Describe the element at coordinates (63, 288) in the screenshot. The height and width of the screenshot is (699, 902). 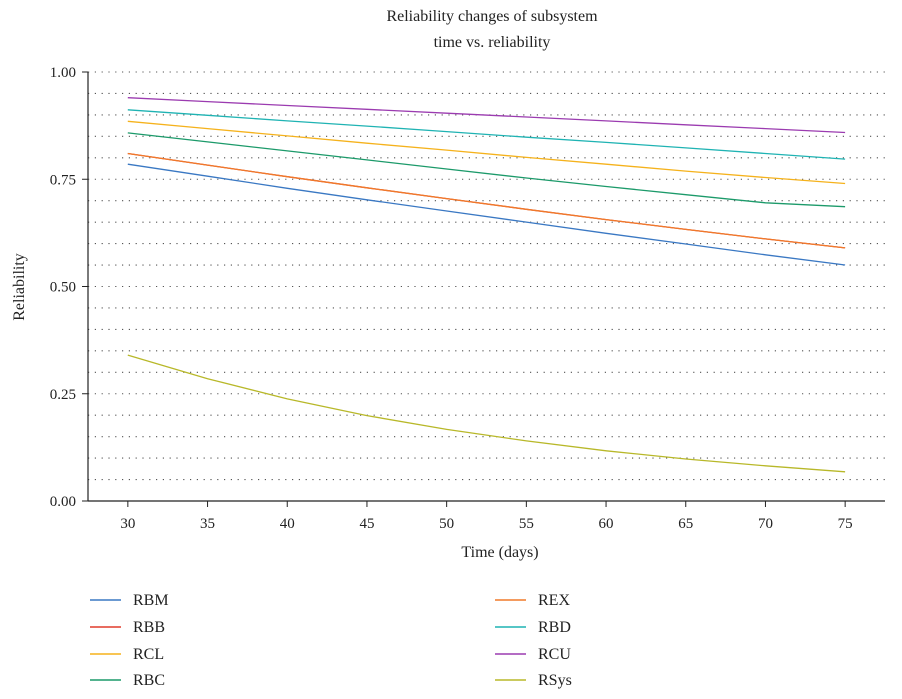
I see `y-tick-label: 0.50` at that location.